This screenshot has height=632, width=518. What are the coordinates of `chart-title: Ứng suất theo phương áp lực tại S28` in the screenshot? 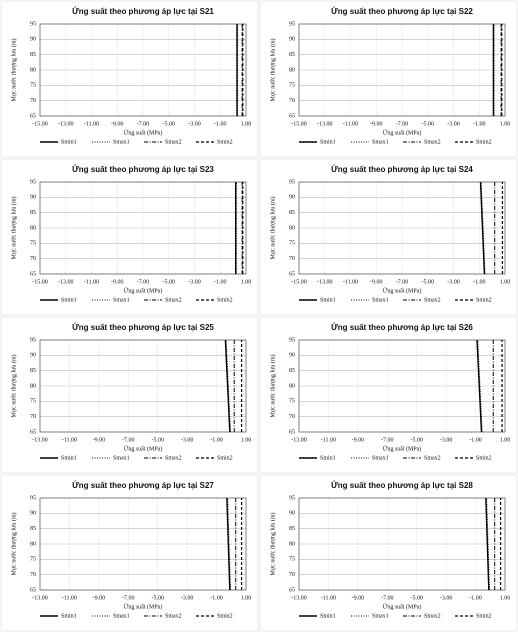 It's located at (402, 485).